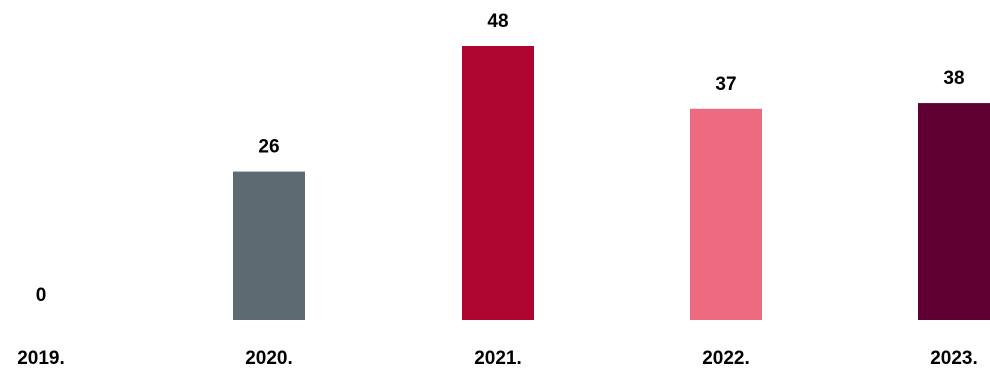 This screenshot has width=990, height=371. What do you see at coordinates (726, 214) in the screenshot?
I see `bar-2022` at bounding box center [726, 214].